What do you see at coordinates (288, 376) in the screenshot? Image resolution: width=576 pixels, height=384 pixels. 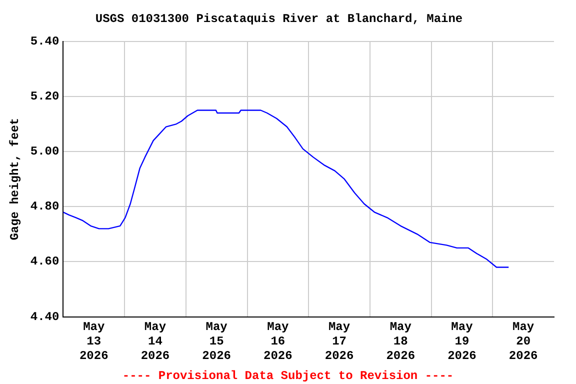 I see `text: ---- Provisional Data Subject to Revision ----` at bounding box center [288, 376].